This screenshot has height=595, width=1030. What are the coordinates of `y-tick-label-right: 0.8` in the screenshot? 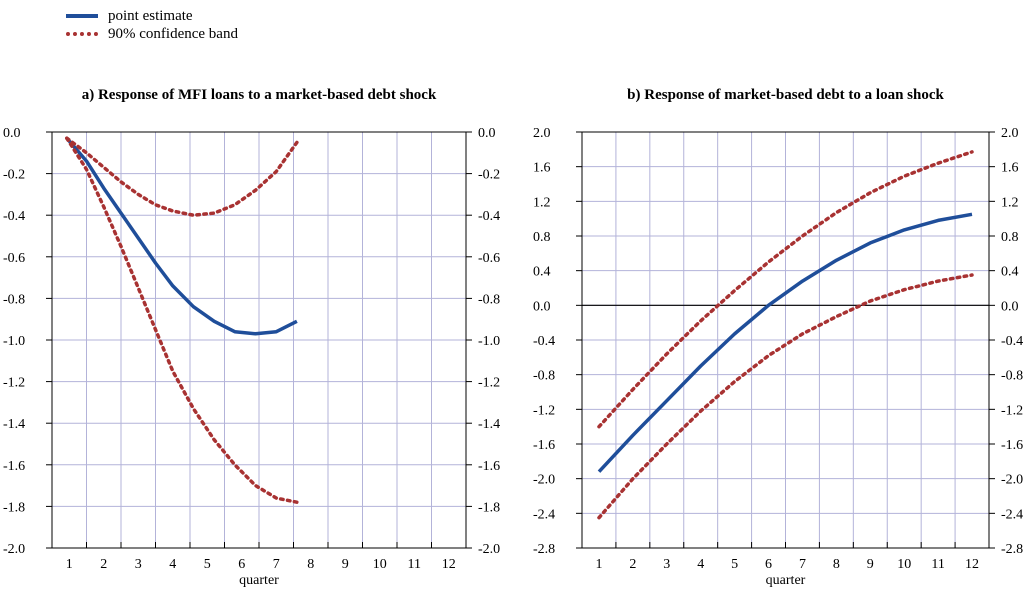 It's located at (1010, 237).